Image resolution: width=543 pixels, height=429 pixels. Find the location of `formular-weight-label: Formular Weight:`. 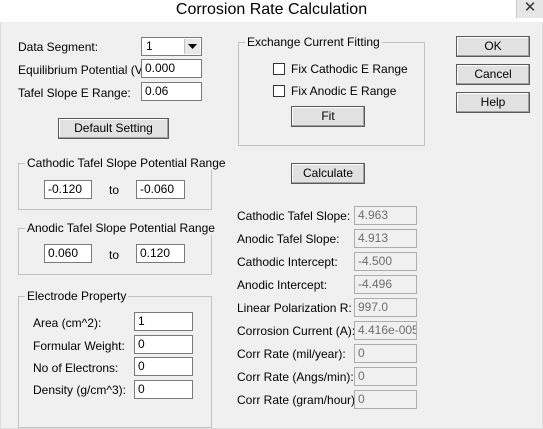

formular-weight-label: Formular Weight: is located at coordinates (79, 346).